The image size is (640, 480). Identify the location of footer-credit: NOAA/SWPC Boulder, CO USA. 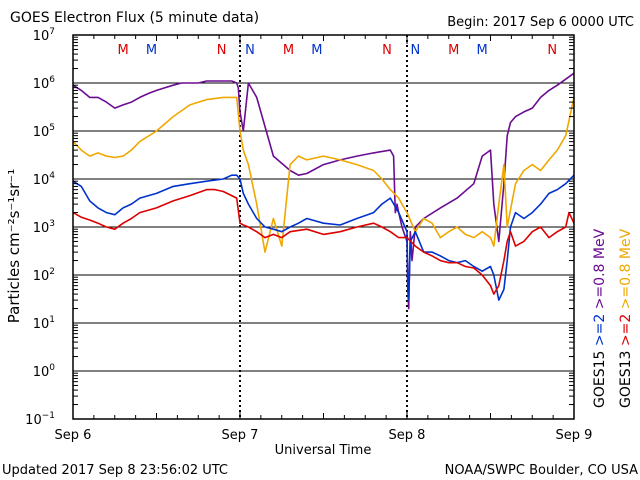
(541, 470).